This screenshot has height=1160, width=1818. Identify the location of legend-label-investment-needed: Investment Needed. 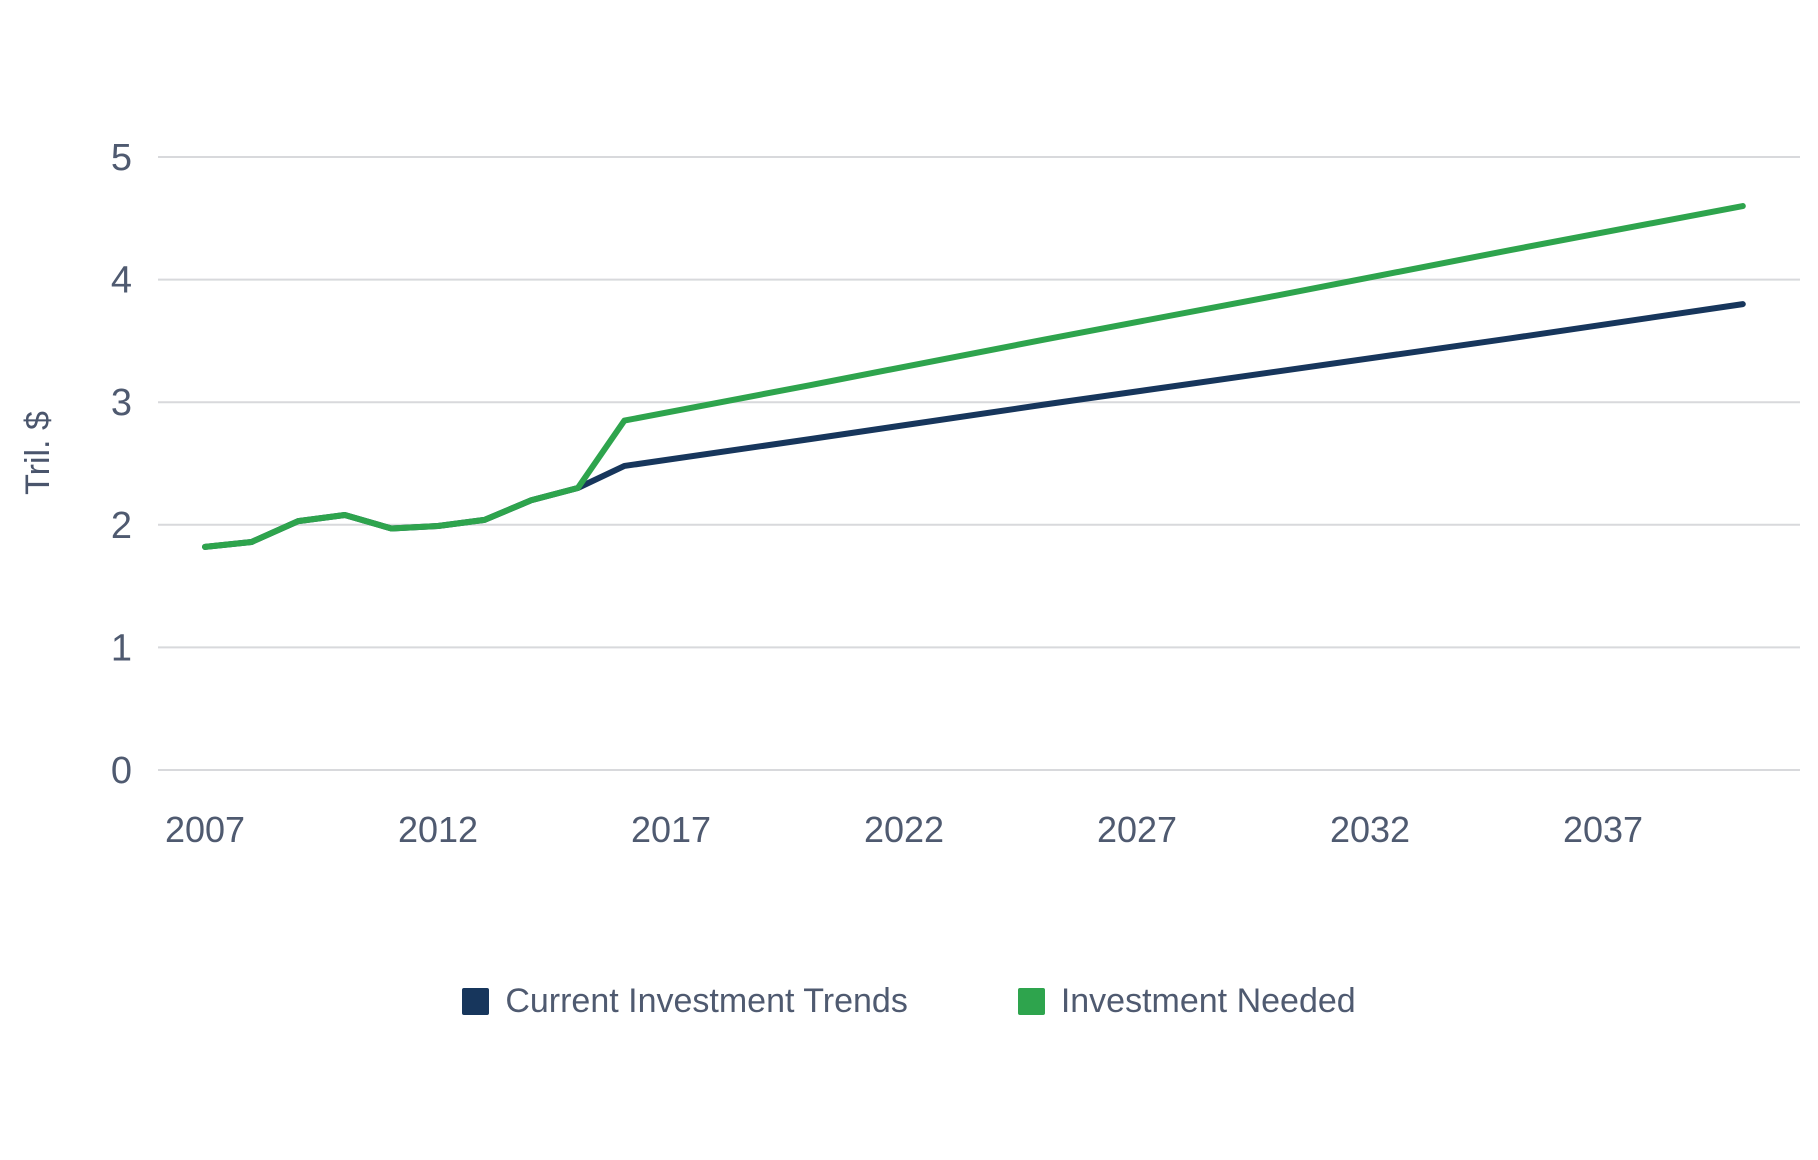
(1208, 1001).